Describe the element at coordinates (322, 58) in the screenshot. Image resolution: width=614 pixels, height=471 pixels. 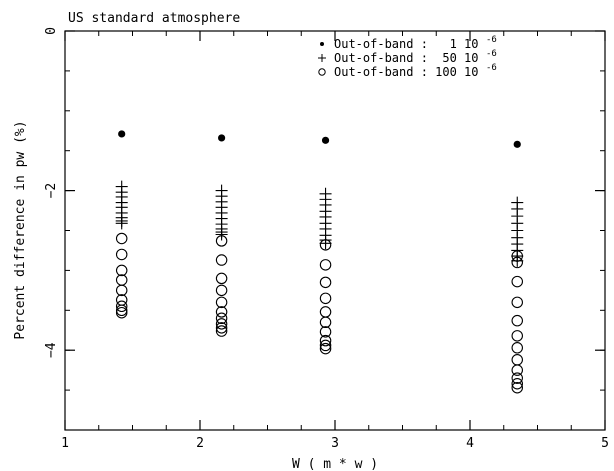
I see `legend-plus-icon` at that location.